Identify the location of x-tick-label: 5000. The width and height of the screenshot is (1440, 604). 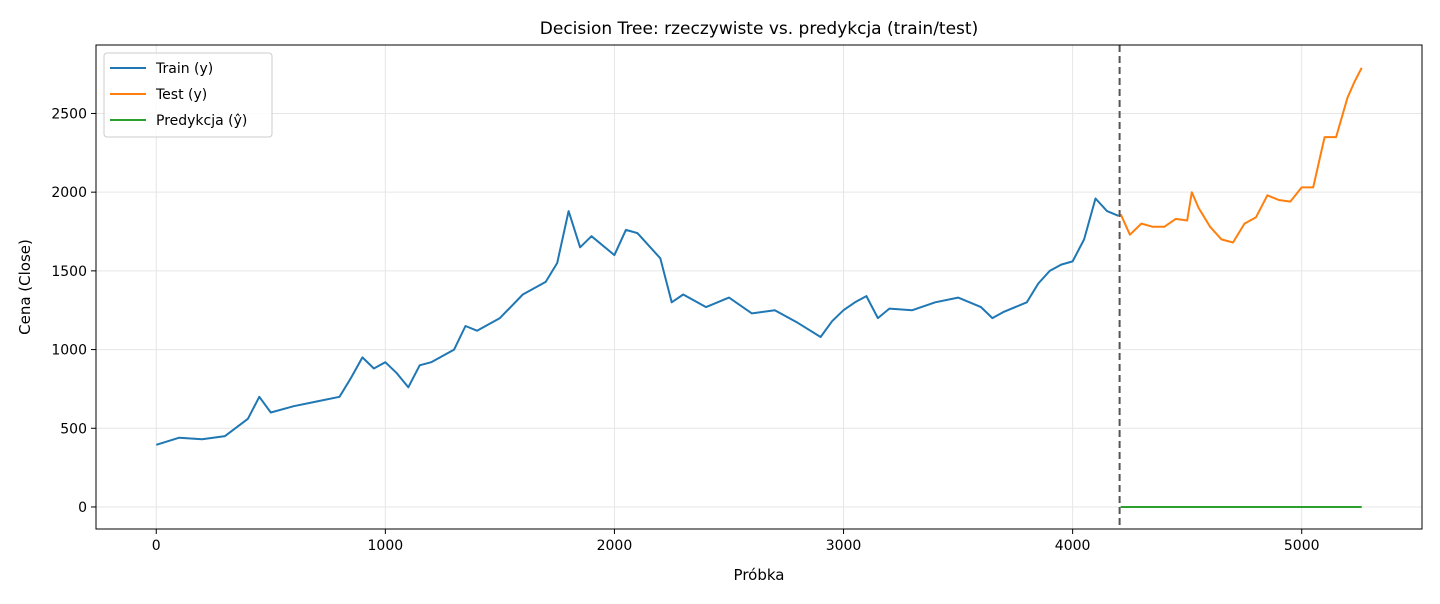
(1302, 546).